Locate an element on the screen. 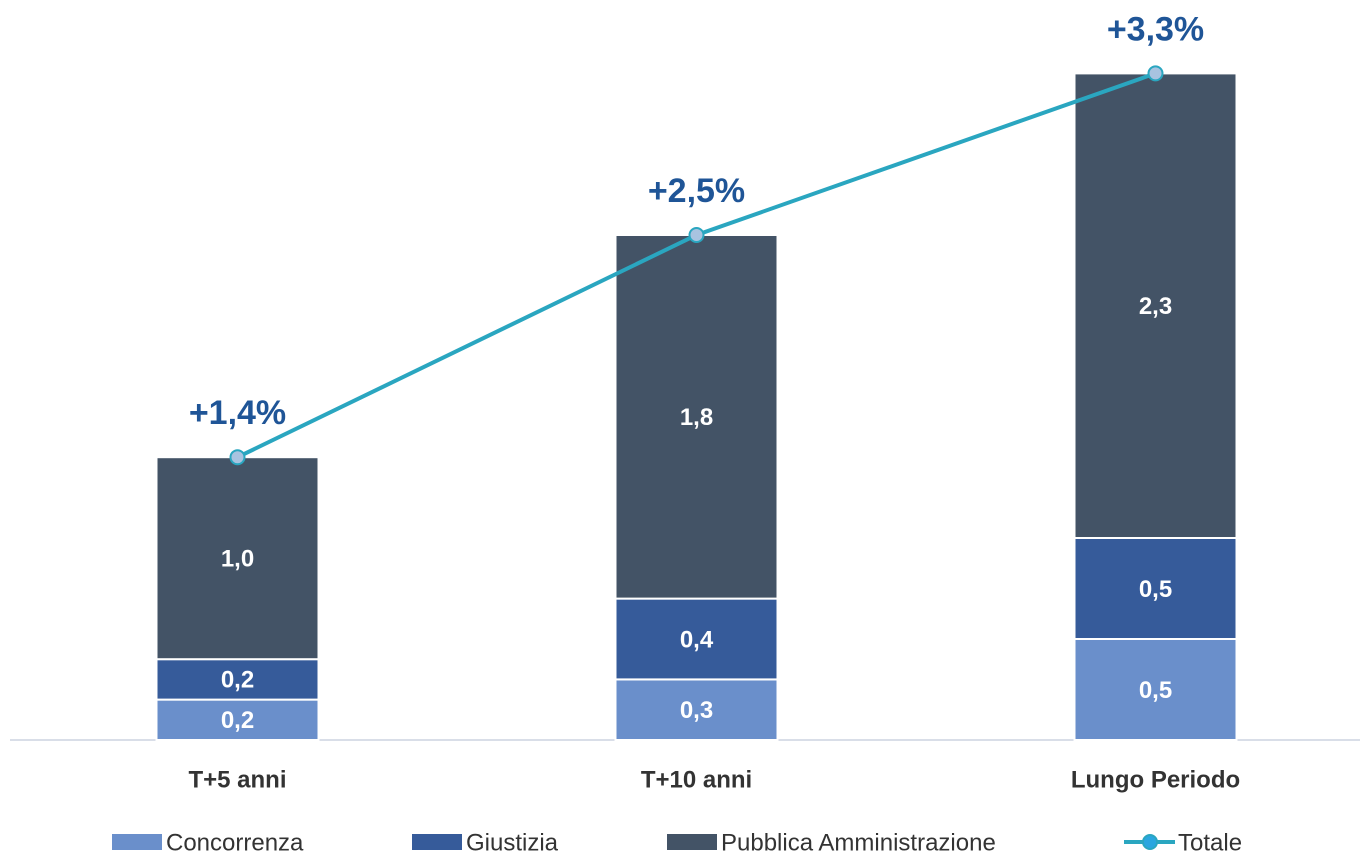 The height and width of the screenshot is (864, 1370). x-tick-label: T+10 anni is located at coordinates (696, 779).